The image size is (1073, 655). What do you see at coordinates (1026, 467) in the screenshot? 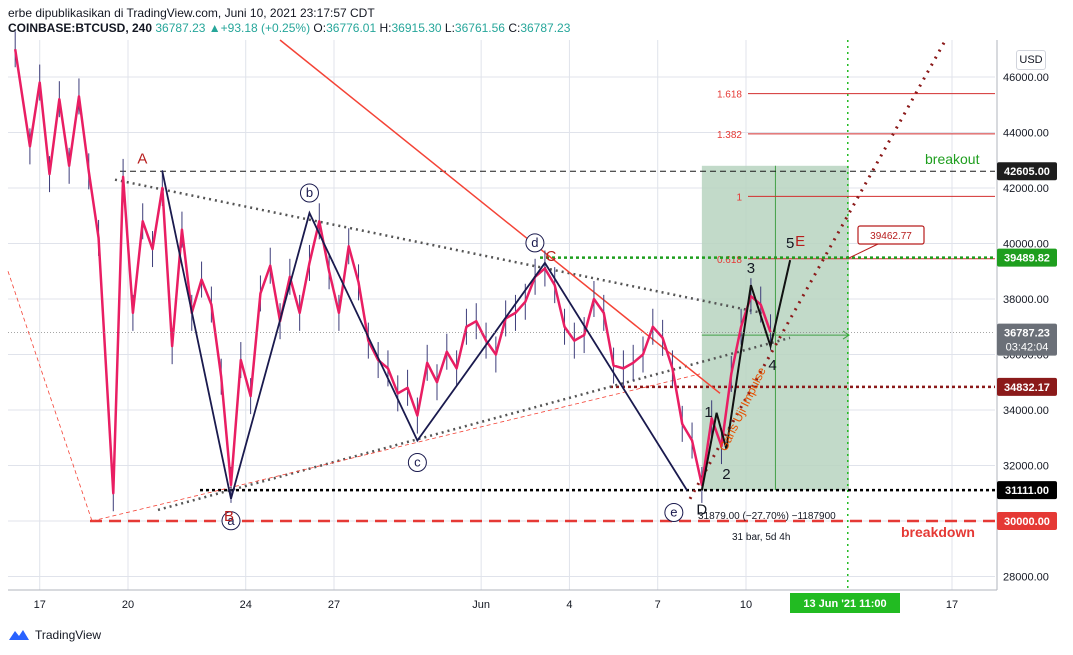
I see `y-tick-label: 32000.00` at bounding box center [1026, 467].